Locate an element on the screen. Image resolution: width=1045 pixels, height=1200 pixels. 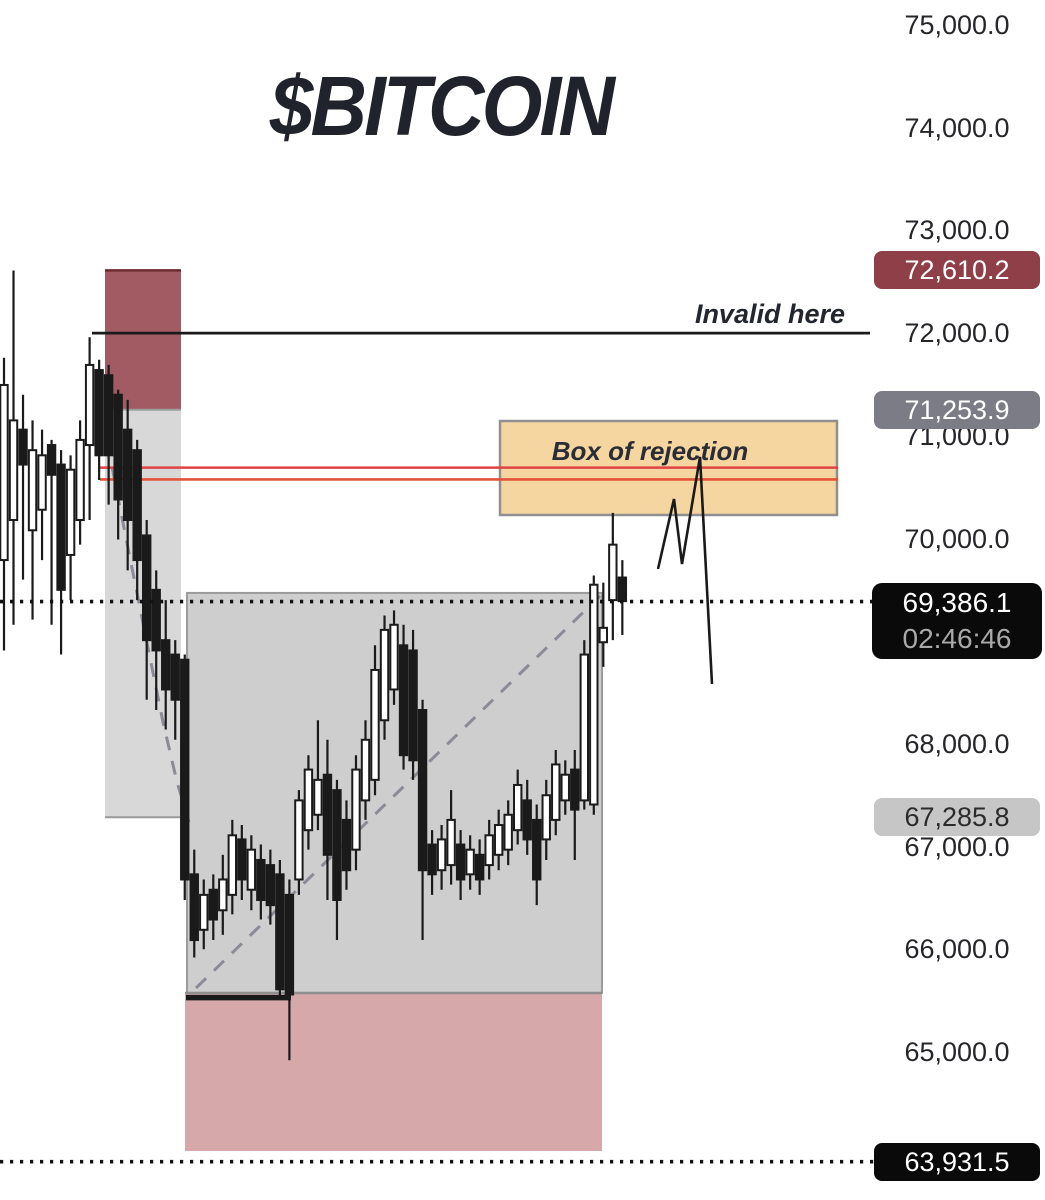
page-title: $BITCOIN is located at coordinates (442, 106).